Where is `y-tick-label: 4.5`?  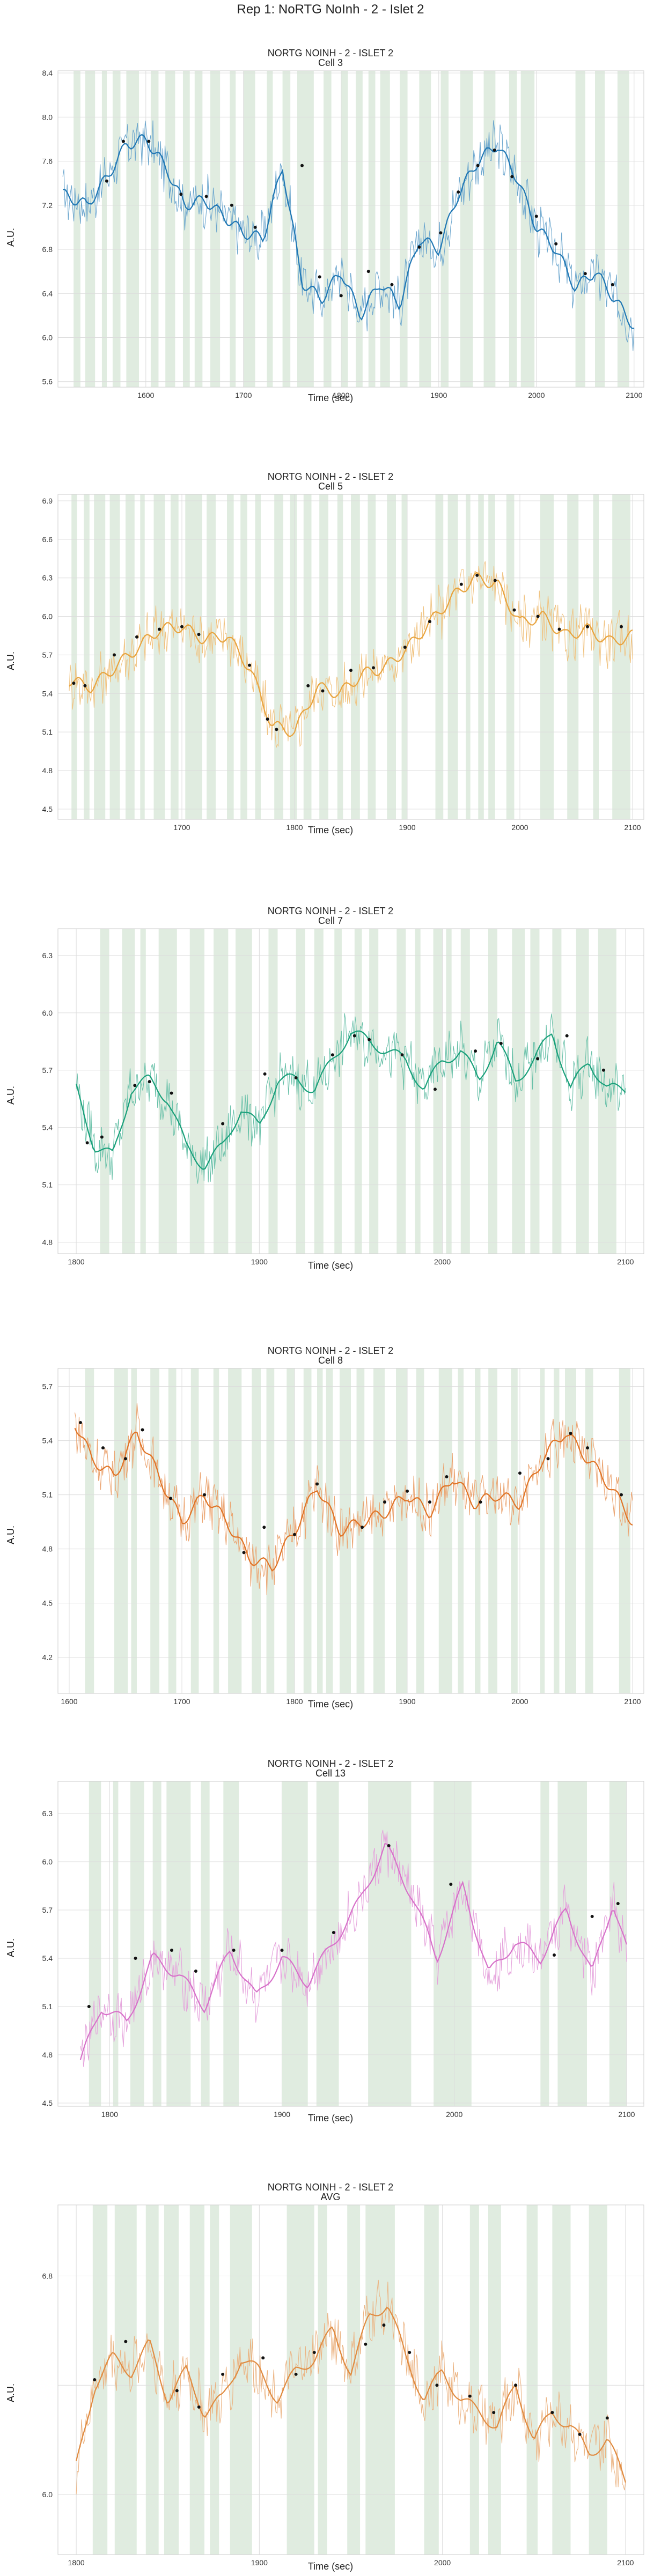
y-tick-label: 4.5 is located at coordinates (47, 2103).